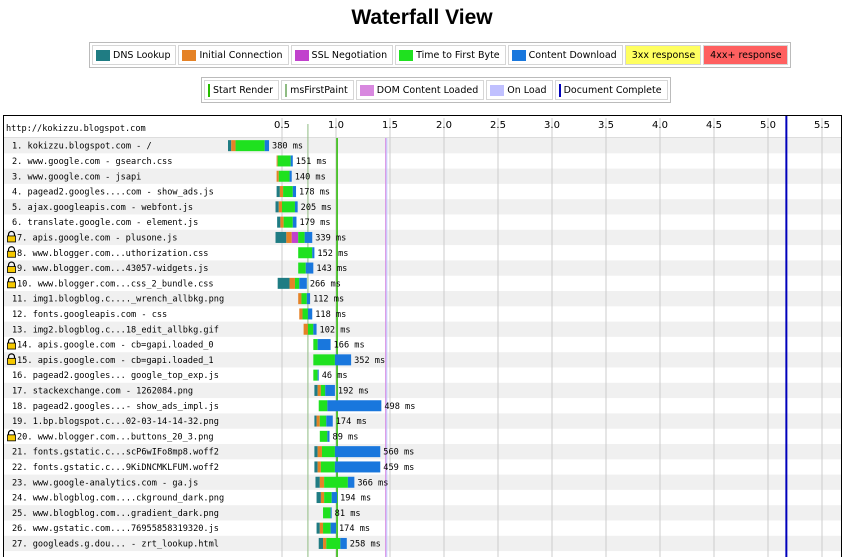  Describe the element at coordinates (102, 391) in the screenshot. I see `request-label: 17. stackexchange.com - 1262084.png` at that location.